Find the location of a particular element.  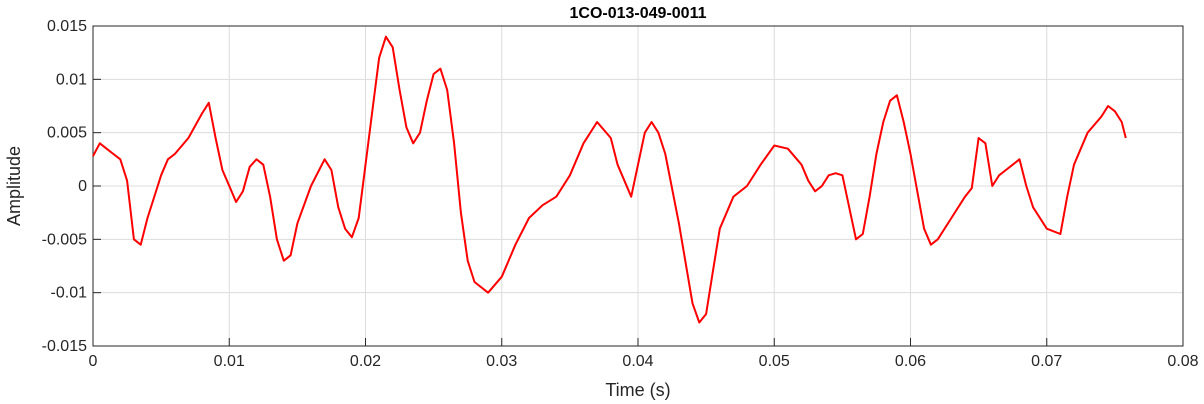

y-tick-label: -0.015 is located at coordinates (64, 346).